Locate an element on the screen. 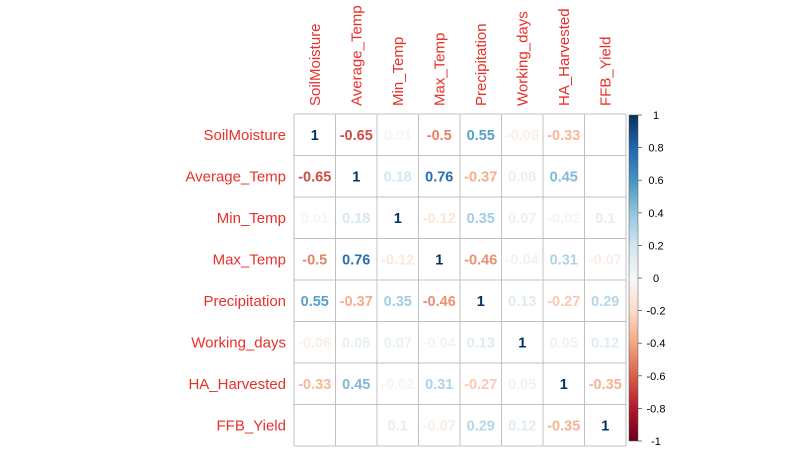 The height and width of the screenshot is (455, 799). row-label: HA_Harvested is located at coordinates (237, 384).